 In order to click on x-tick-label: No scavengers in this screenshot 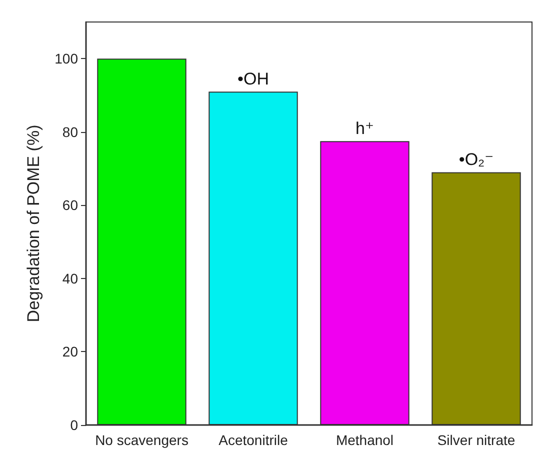, I will do `click(141, 440)`.